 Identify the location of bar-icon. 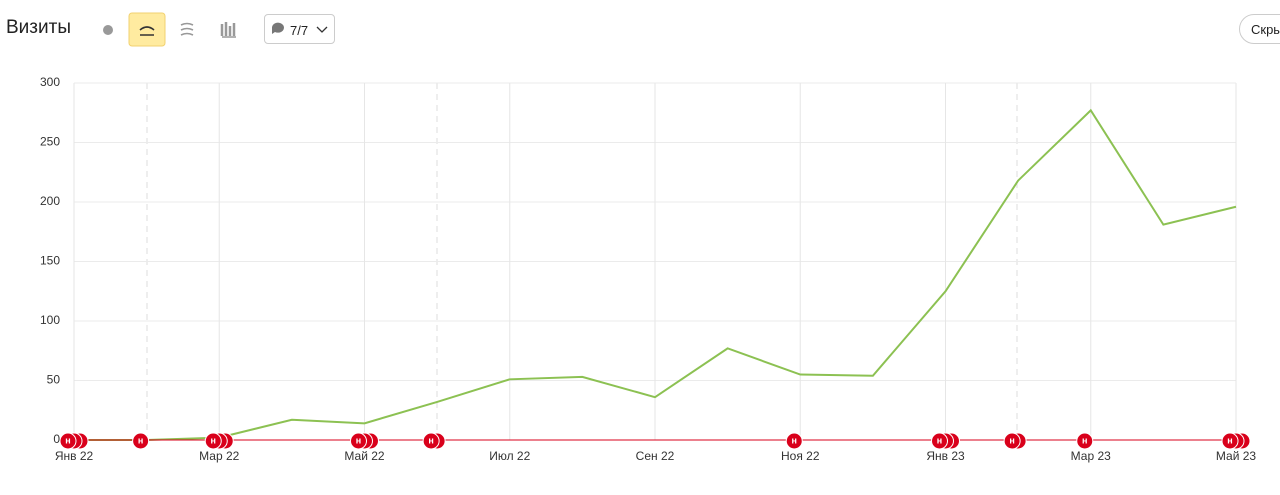
(228, 29).